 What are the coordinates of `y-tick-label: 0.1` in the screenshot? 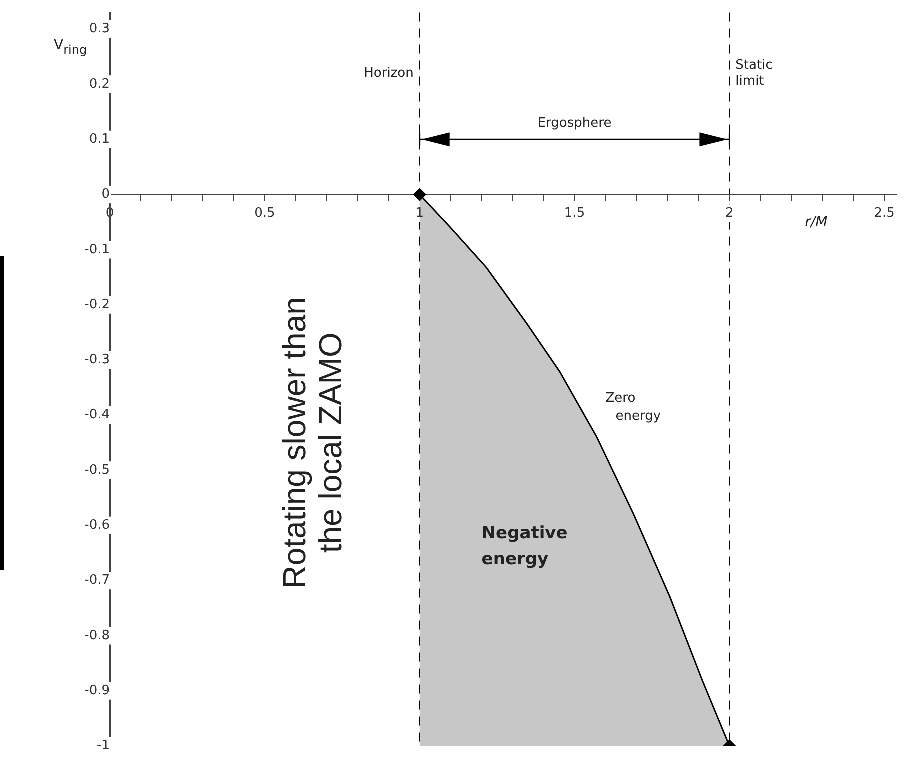 It's located at (99, 140).